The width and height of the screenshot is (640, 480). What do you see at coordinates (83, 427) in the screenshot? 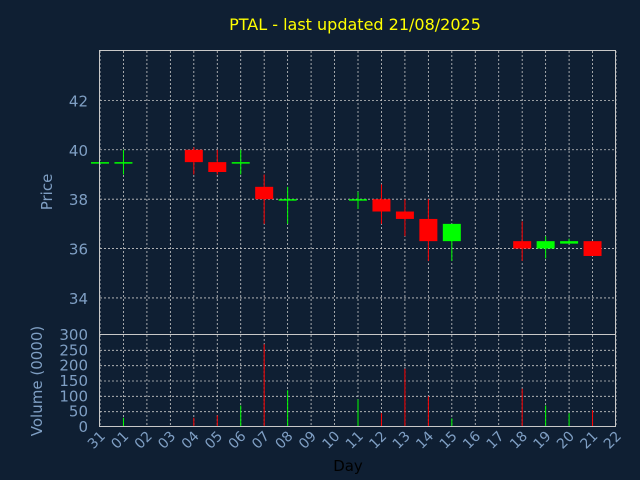
I see `volume-tick-label: 0` at bounding box center [83, 427].